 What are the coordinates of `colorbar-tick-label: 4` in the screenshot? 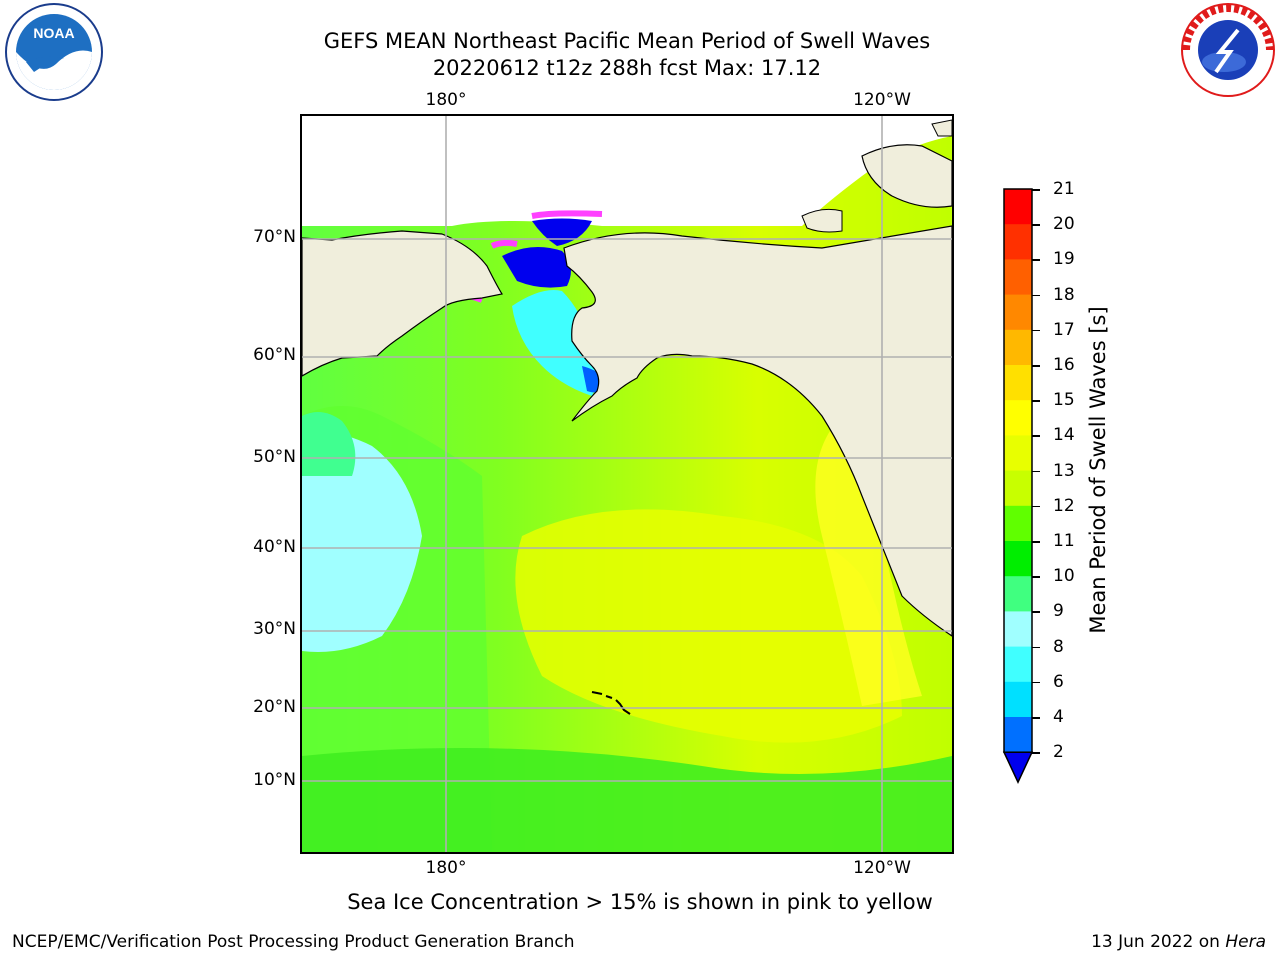 It's located at (1058, 717).